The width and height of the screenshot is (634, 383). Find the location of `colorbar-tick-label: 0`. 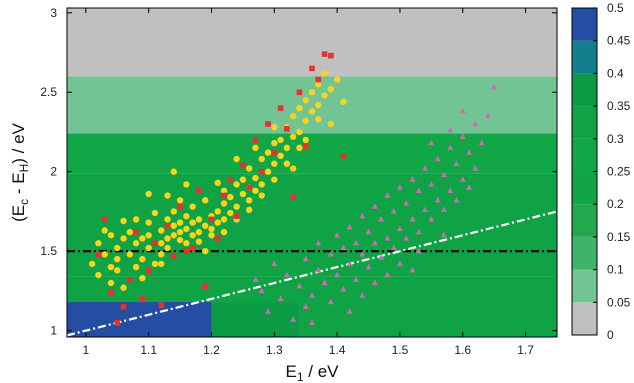

colorbar-tick-label: 0 is located at coordinates (610, 335).